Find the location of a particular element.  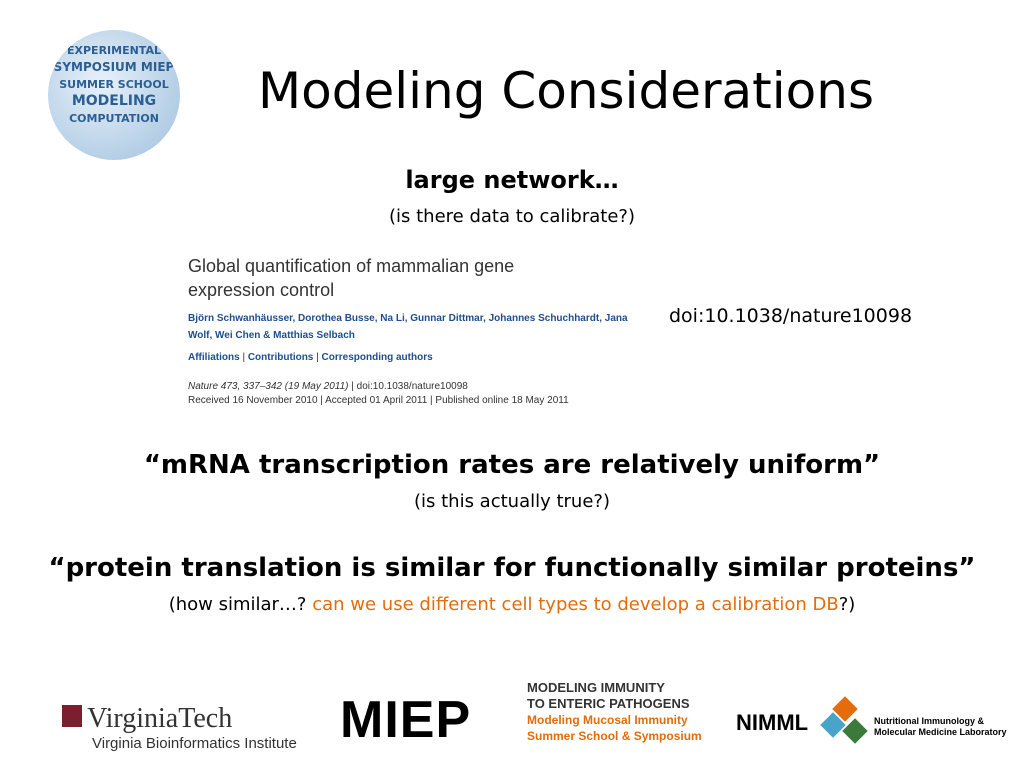

nimml-logo: NIMML is located at coordinates (772, 722).